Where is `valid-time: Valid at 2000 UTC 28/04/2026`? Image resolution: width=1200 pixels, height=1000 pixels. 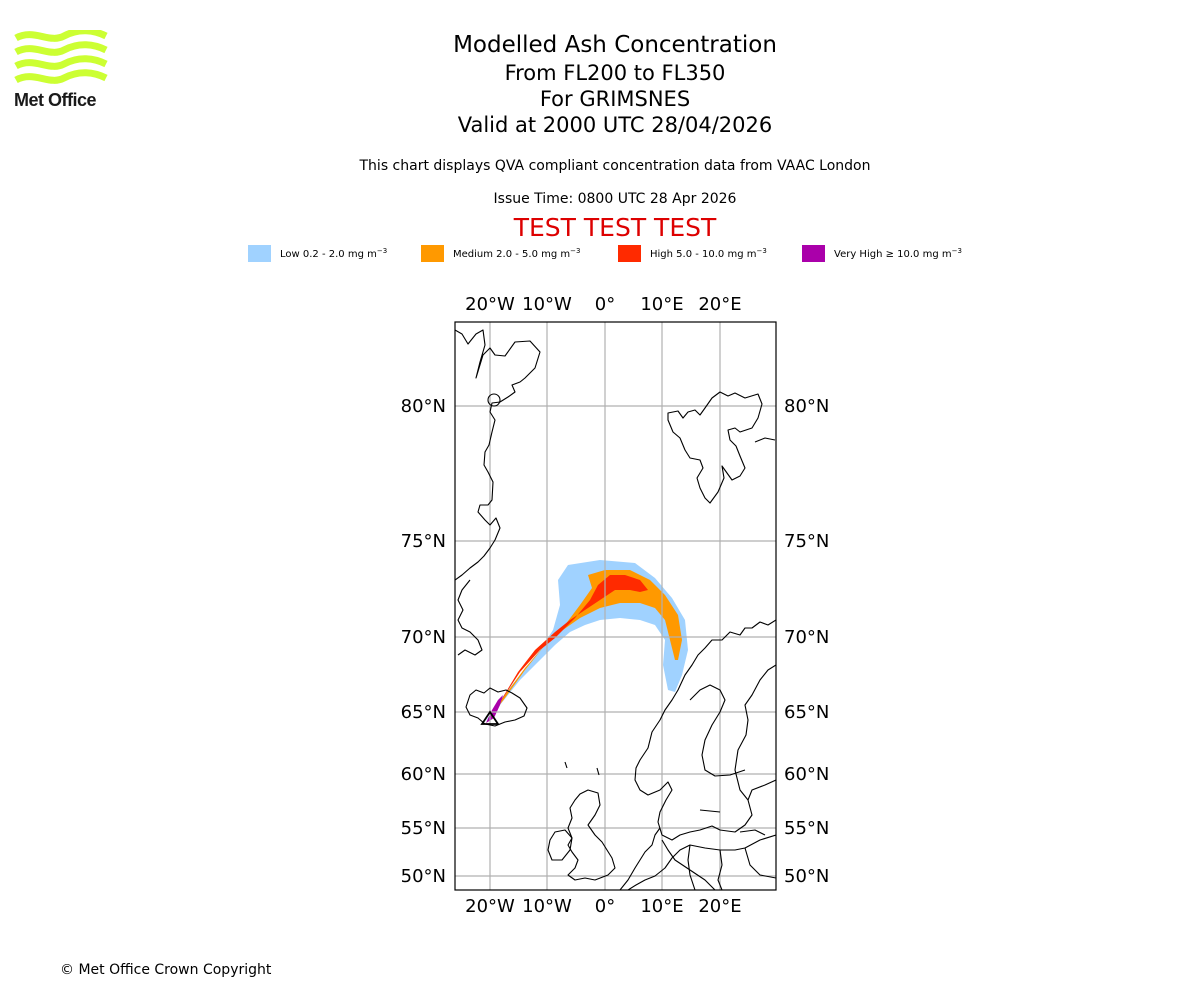 valid-time: Valid at 2000 UTC 28/04/2026 is located at coordinates (615, 125).